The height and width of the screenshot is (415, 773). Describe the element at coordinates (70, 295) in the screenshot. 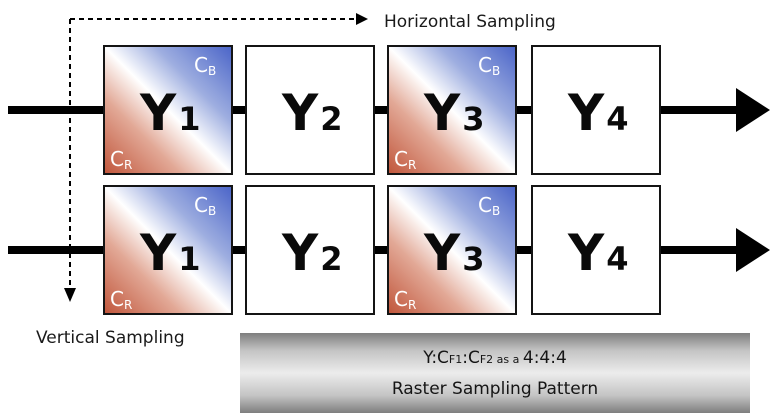

I see `vertical-sampling-arrowhead` at that location.